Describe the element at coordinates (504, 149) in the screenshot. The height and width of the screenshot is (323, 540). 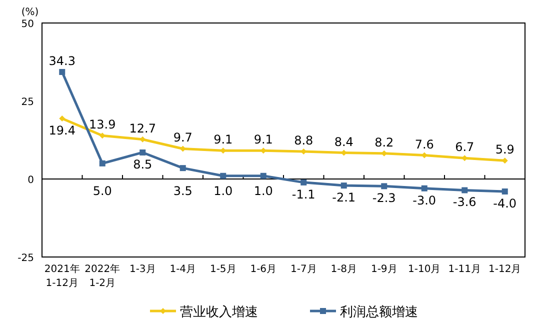
I see `data-label: 5.9` at that location.